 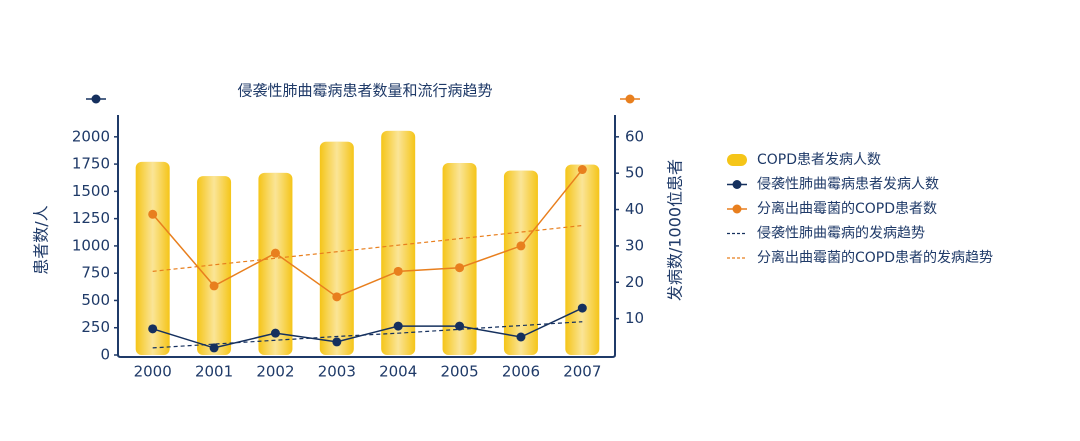 I want to click on y2-tick-label: 40, so click(x=634, y=209).